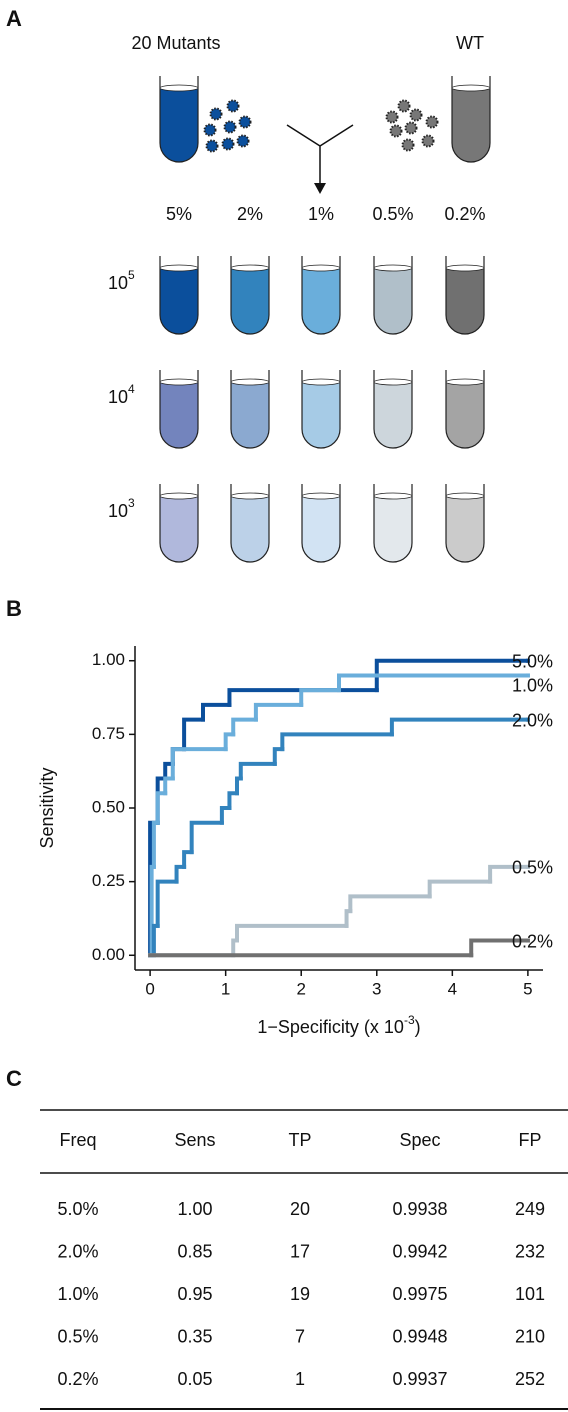 The width and height of the screenshot is (568, 1412). What do you see at coordinates (77, 1251) in the screenshot?
I see `table-cell: 2.0%` at bounding box center [77, 1251].